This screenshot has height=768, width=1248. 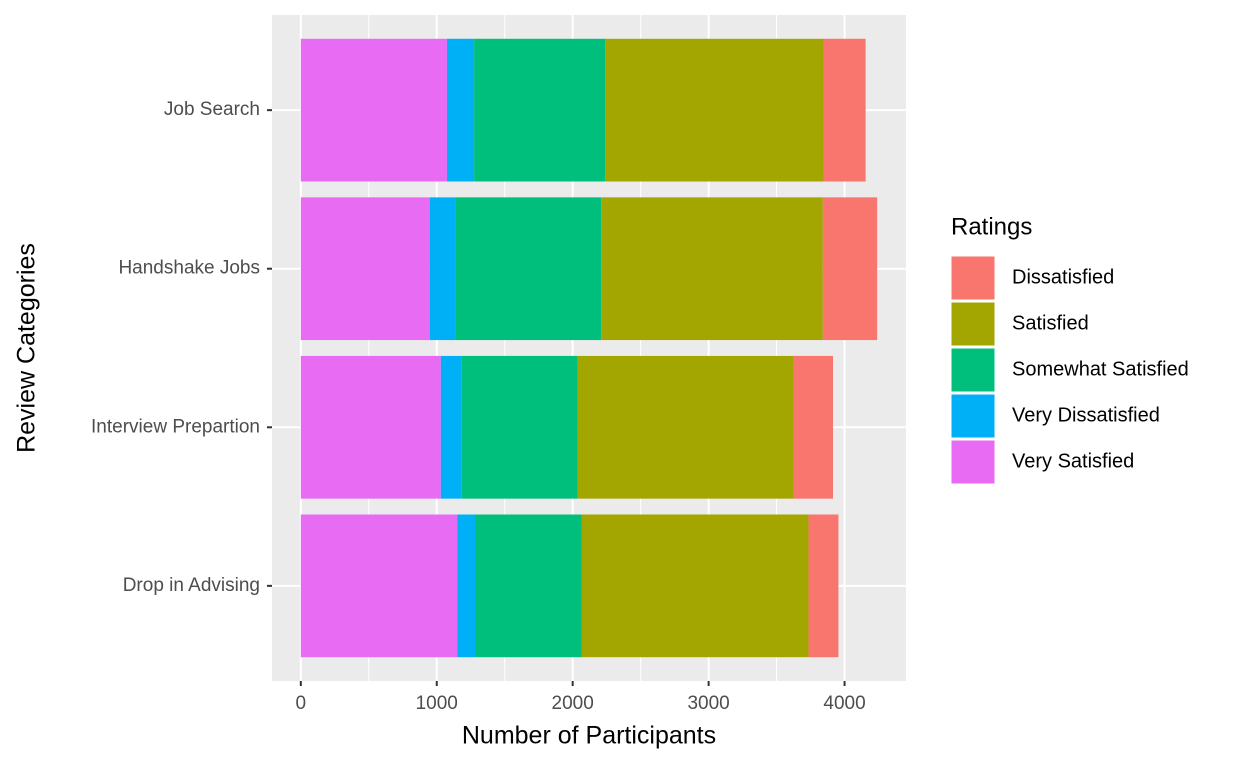 What do you see at coordinates (437, 703) in the screenshot?
I see `x-tick-label: 1000` at bounding box center [437, 703].